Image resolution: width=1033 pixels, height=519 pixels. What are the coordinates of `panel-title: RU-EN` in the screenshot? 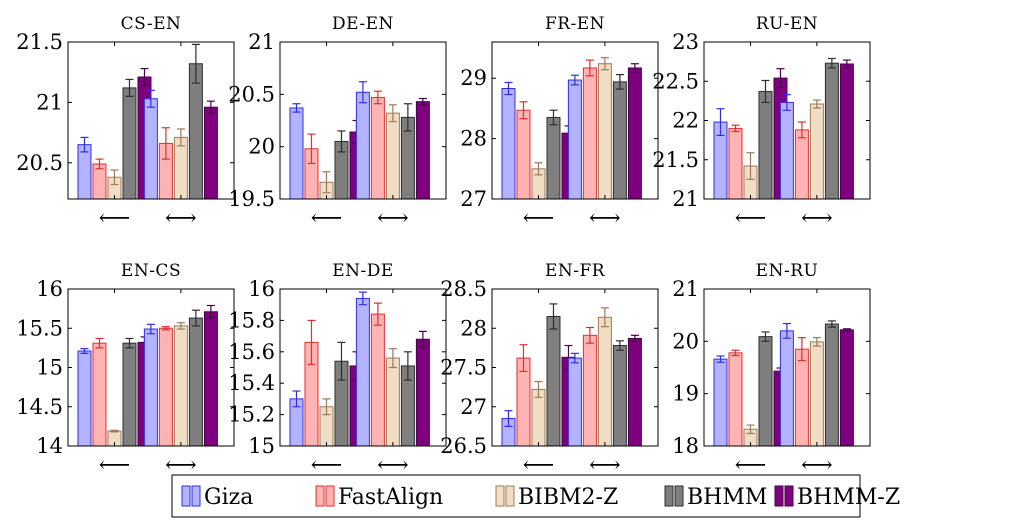 It's located at (787, 24).